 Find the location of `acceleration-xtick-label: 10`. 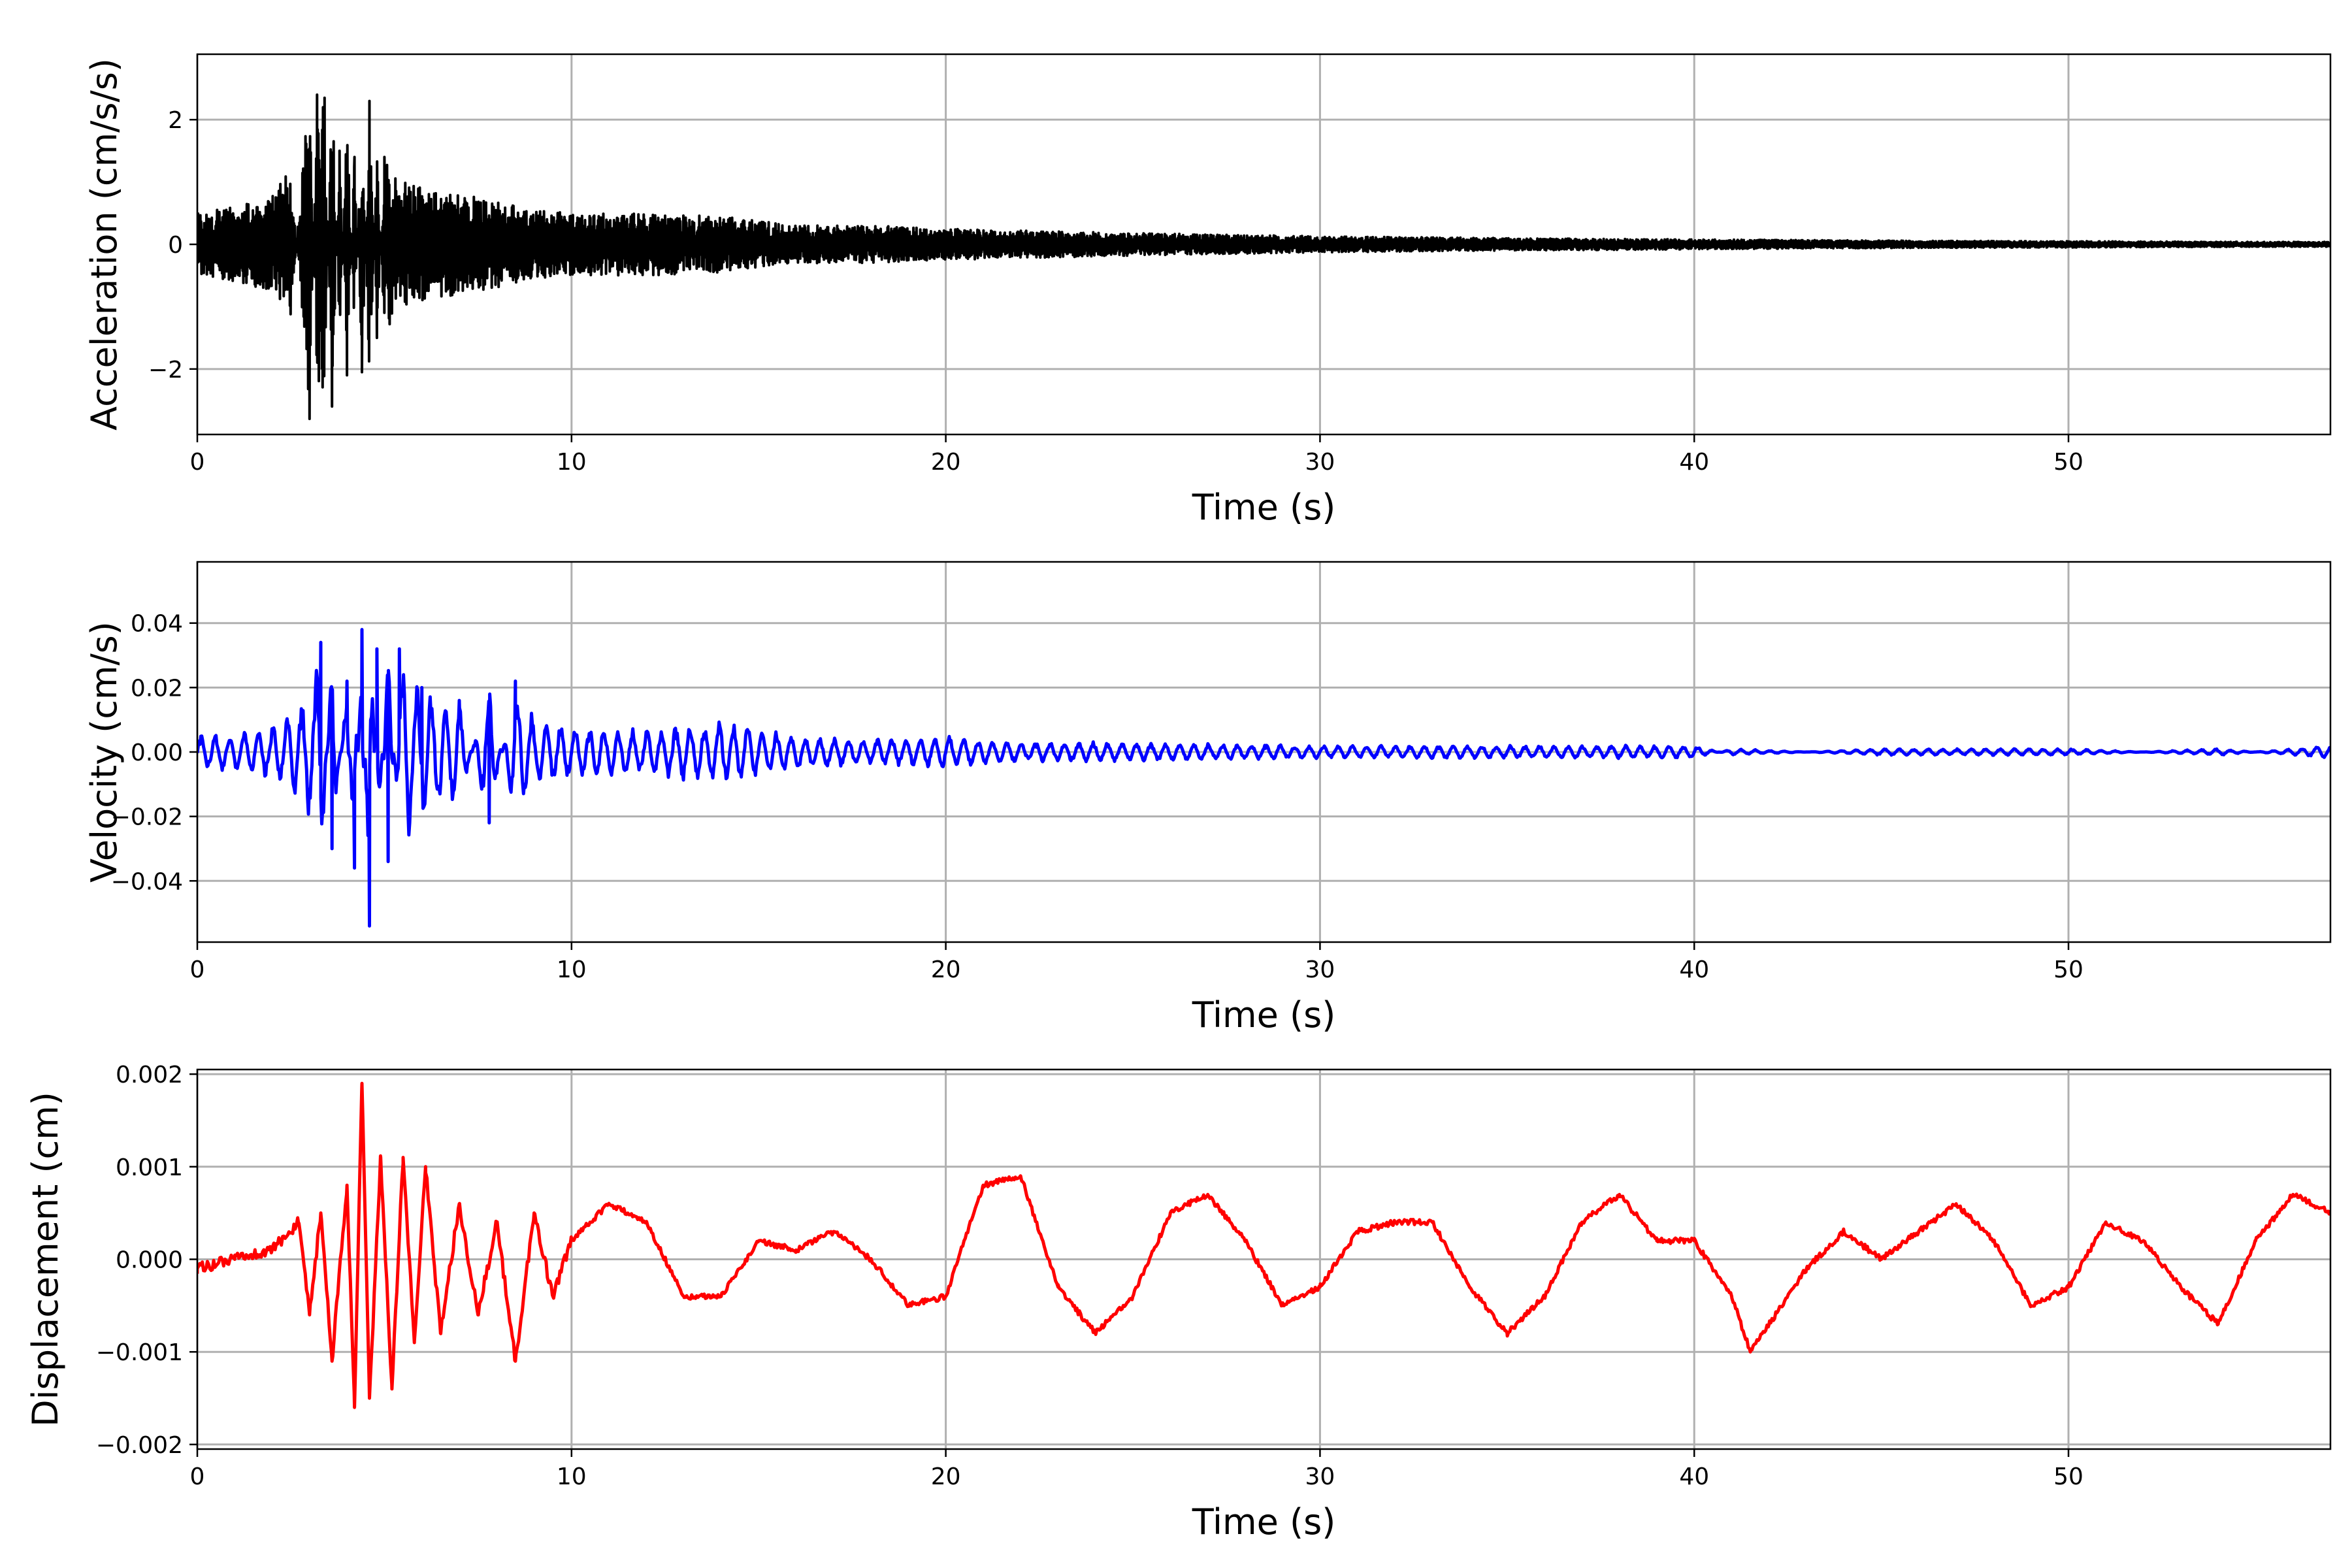

acceleration-xtick-label: 10 is located at coordinates (572, 462).